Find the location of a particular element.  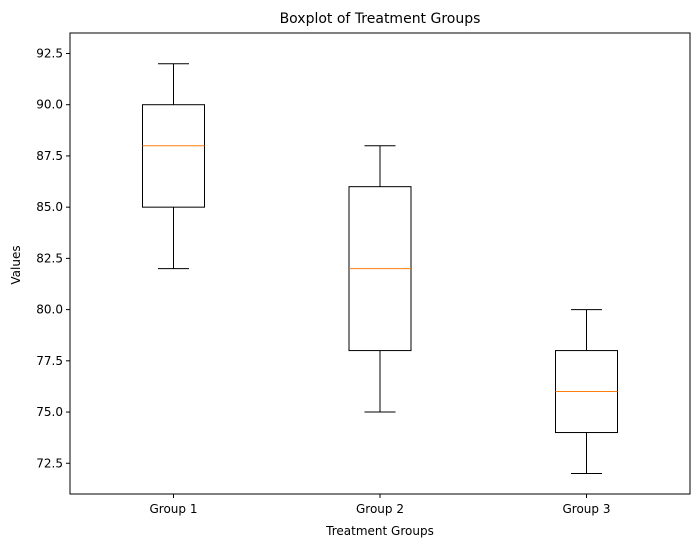

y-tick-label: 82.5 is located at coordinates (49, 258).